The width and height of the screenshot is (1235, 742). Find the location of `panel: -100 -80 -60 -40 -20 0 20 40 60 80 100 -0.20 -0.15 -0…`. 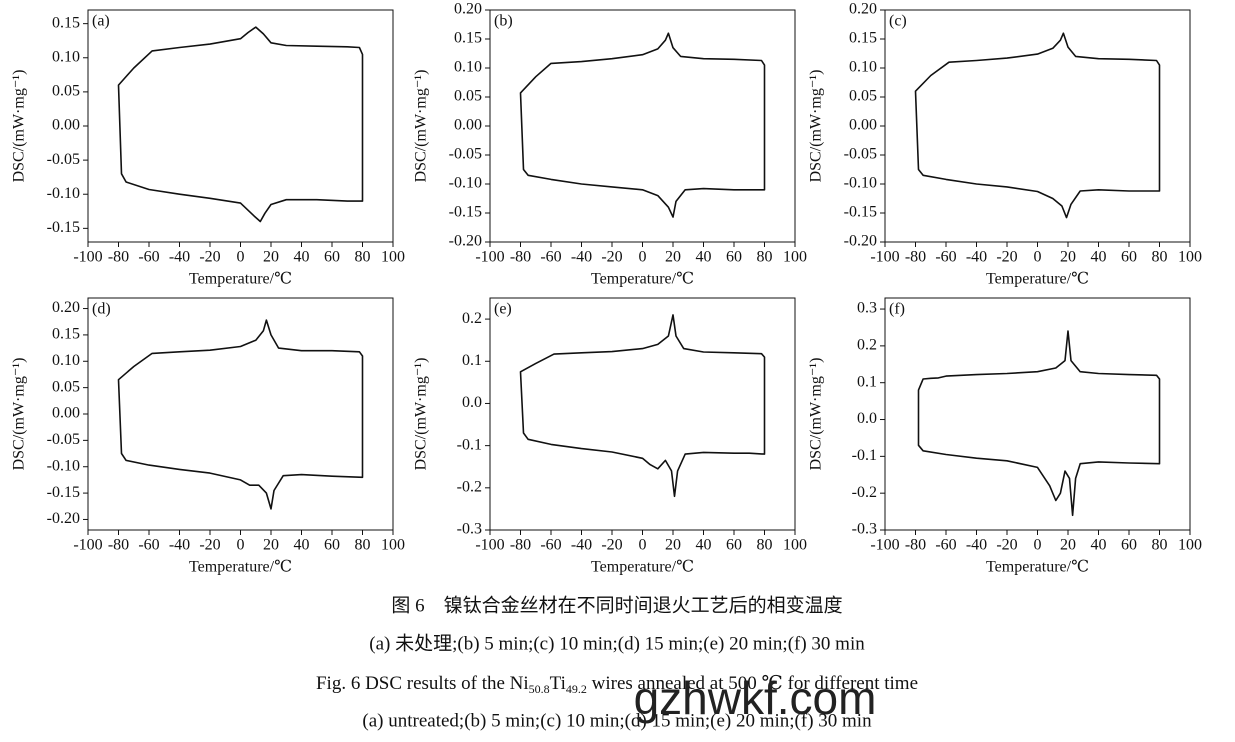

panel: -100 -80 -60 -40 -20 0 20 40 60 80 100 -0.20 -0.15 -0… is located at coordinates (610, 144).